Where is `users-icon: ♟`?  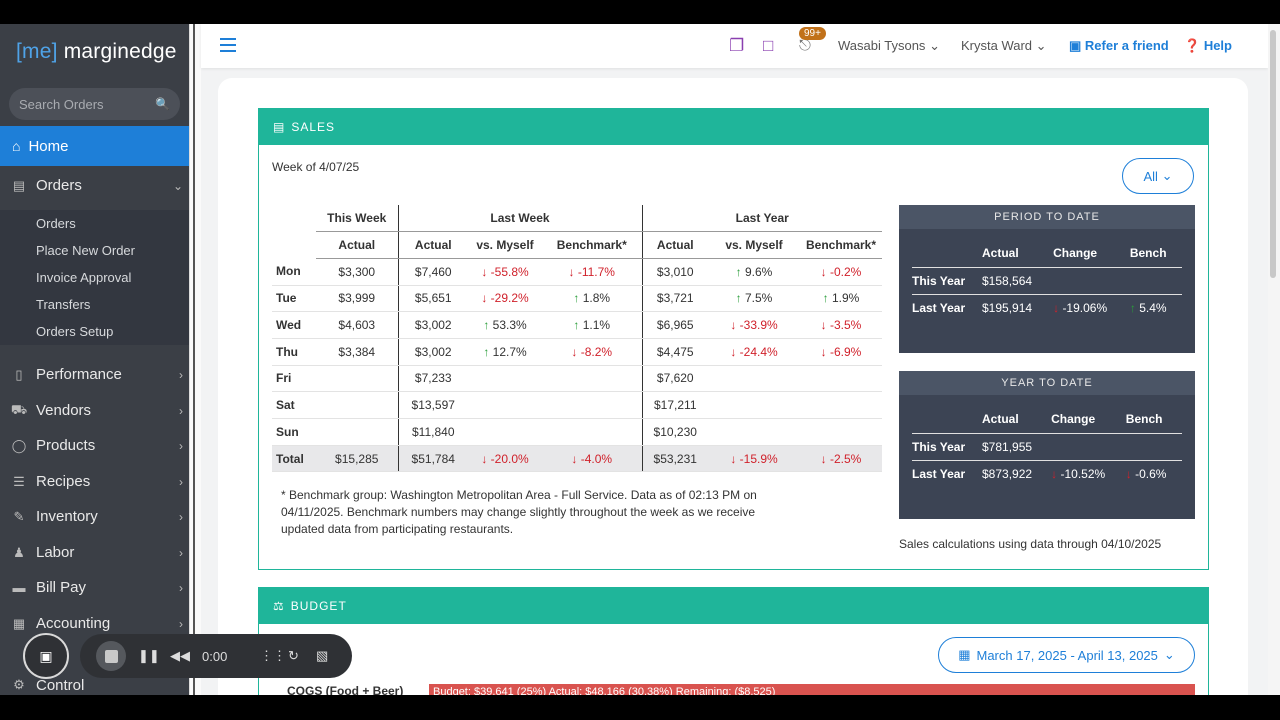 users-icon: ♟ is located at coordinates (19, 552).